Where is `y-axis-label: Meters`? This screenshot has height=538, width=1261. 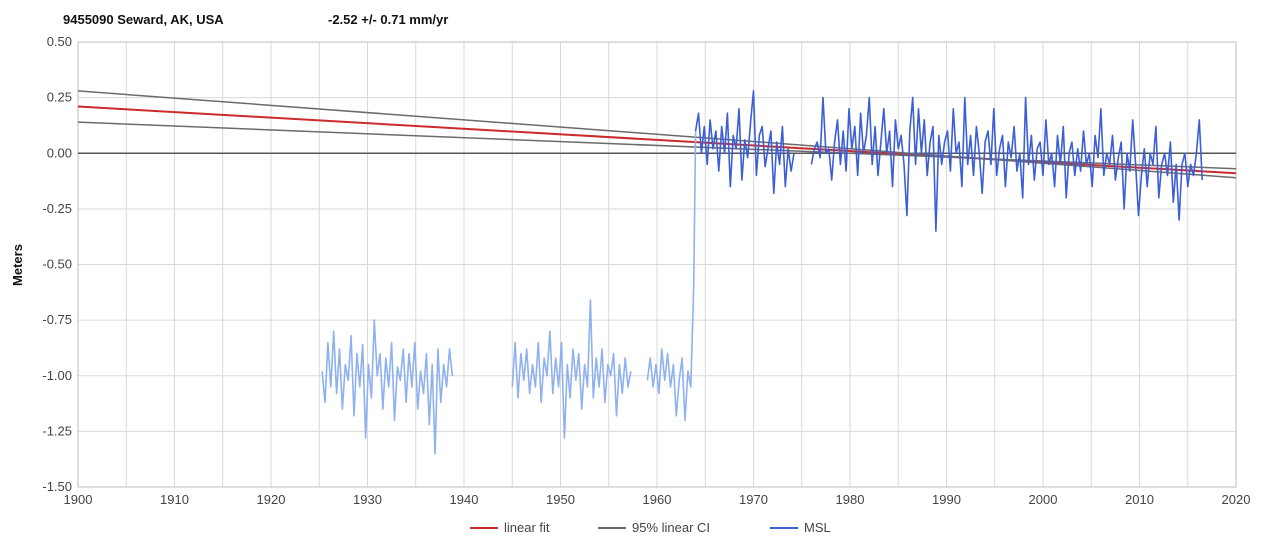
y-axis-label: Meters is located at coordinates (17, 265).